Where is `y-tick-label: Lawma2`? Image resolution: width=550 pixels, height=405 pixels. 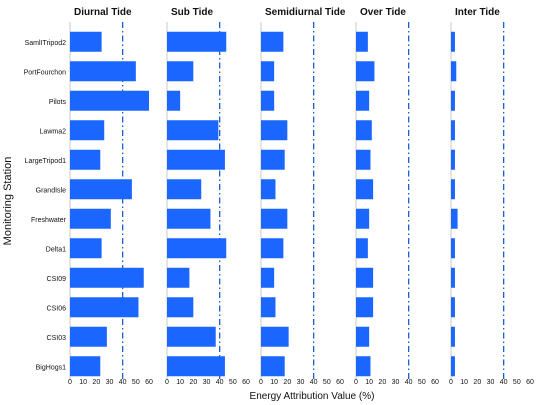
y-tick-label: Lawma2 is located at coordinates (53, 131).